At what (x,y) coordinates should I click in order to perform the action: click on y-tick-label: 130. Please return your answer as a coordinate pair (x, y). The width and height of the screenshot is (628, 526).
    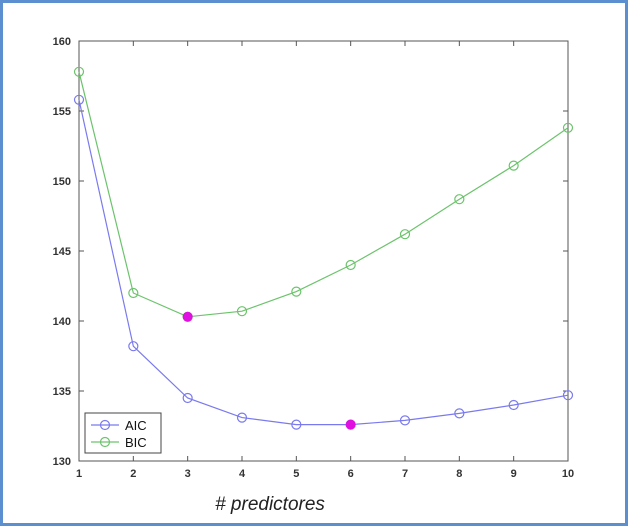
    Looking at the image, I should click on (62, 462).